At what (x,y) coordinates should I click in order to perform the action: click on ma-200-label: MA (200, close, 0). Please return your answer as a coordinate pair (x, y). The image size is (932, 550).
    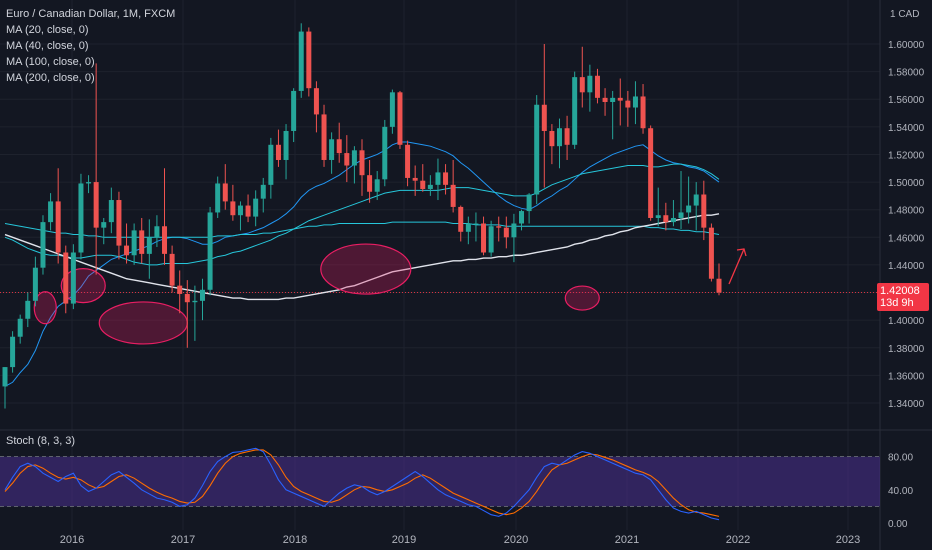
    Looking at the image, I should click on (50, 78).